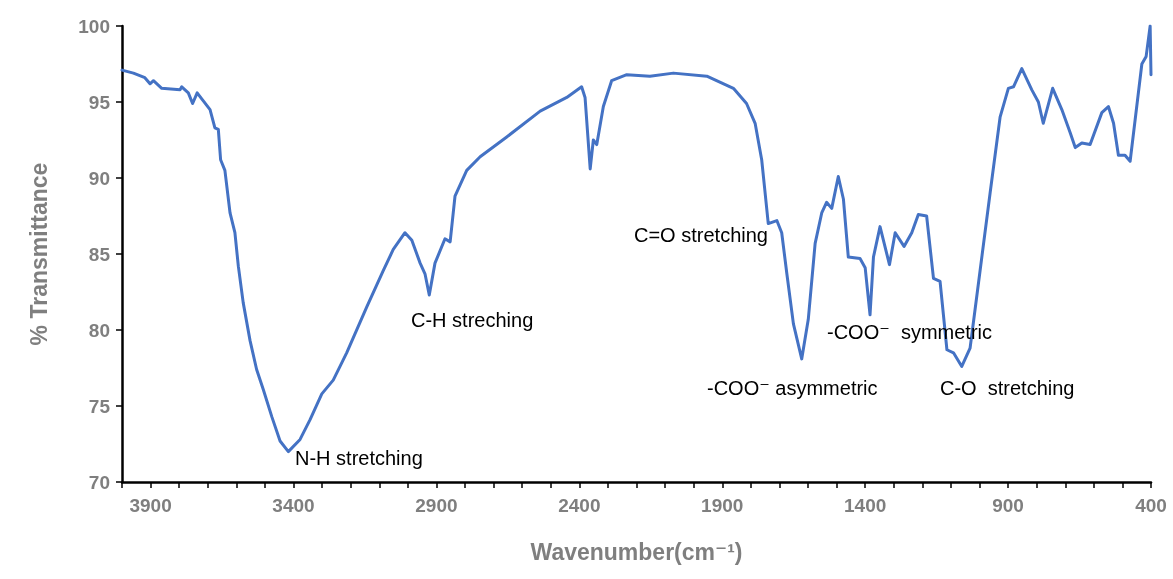  Describe the element at coordinates (293, 505) in the screenshot. I see `x-tick-label: 3400` at that location.